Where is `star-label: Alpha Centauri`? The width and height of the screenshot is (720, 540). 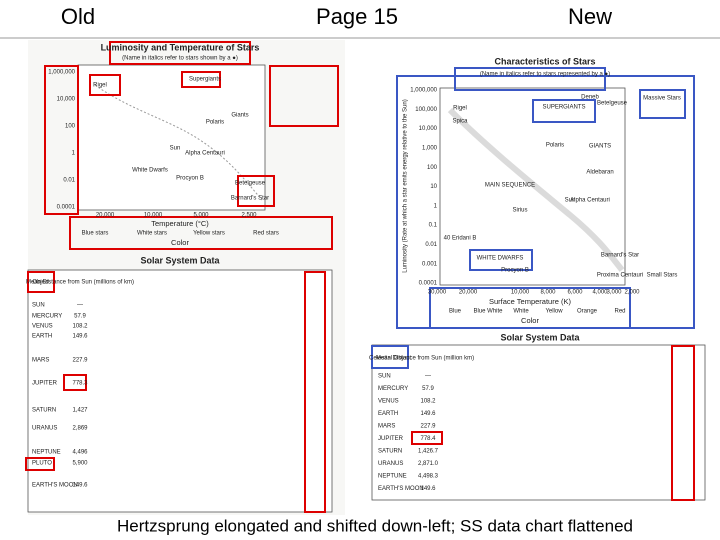
star-label: Alpha Centauri is located at coordinates (590, 201).